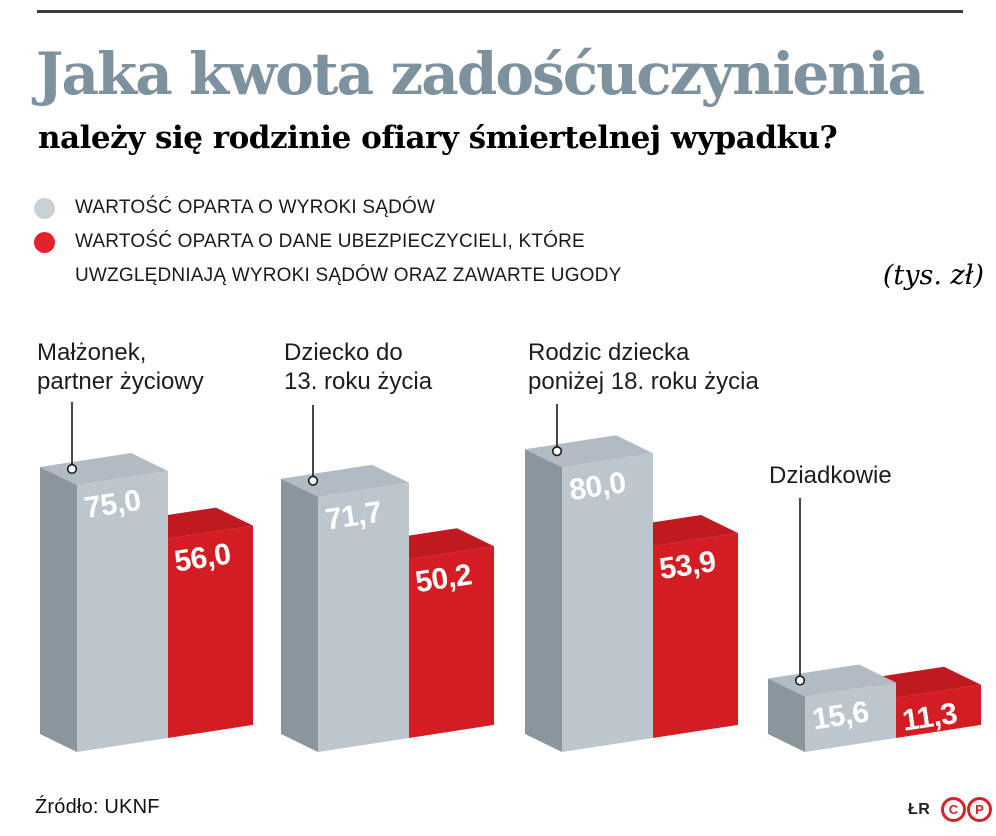  What do you see at coordinates (643, 381) in the screenshot?
I see `category-label-line: poniżej 18. roku życia` at bounding box center [643, 381].